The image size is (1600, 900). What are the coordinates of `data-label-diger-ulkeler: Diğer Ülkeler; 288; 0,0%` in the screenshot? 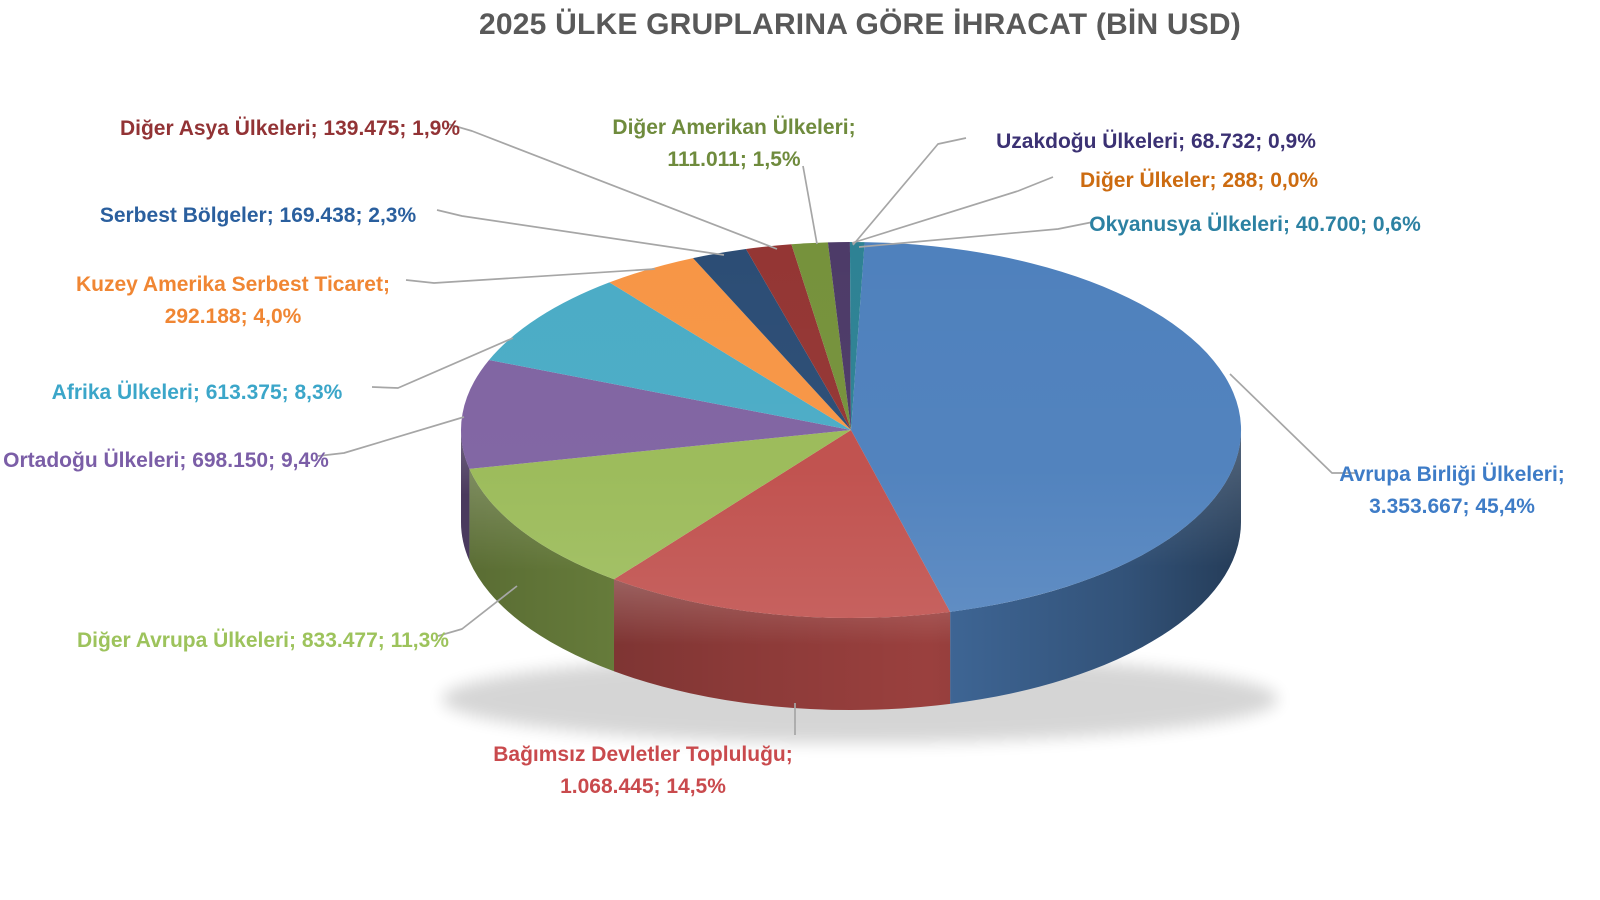 It's located at (1199, 180).